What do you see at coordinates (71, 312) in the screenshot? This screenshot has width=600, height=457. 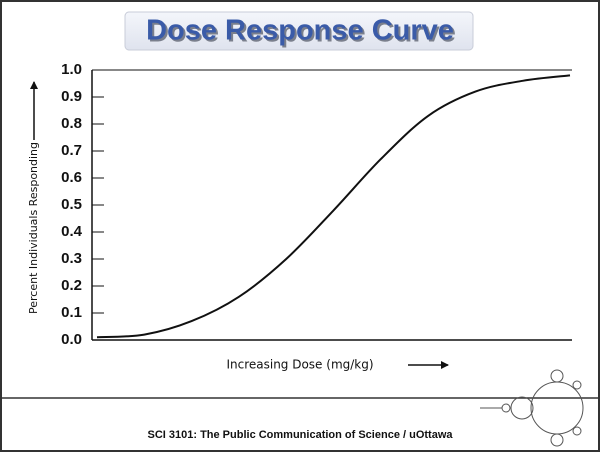 I see `y-tick-label: 0.1` at bounding box center [71, 312].